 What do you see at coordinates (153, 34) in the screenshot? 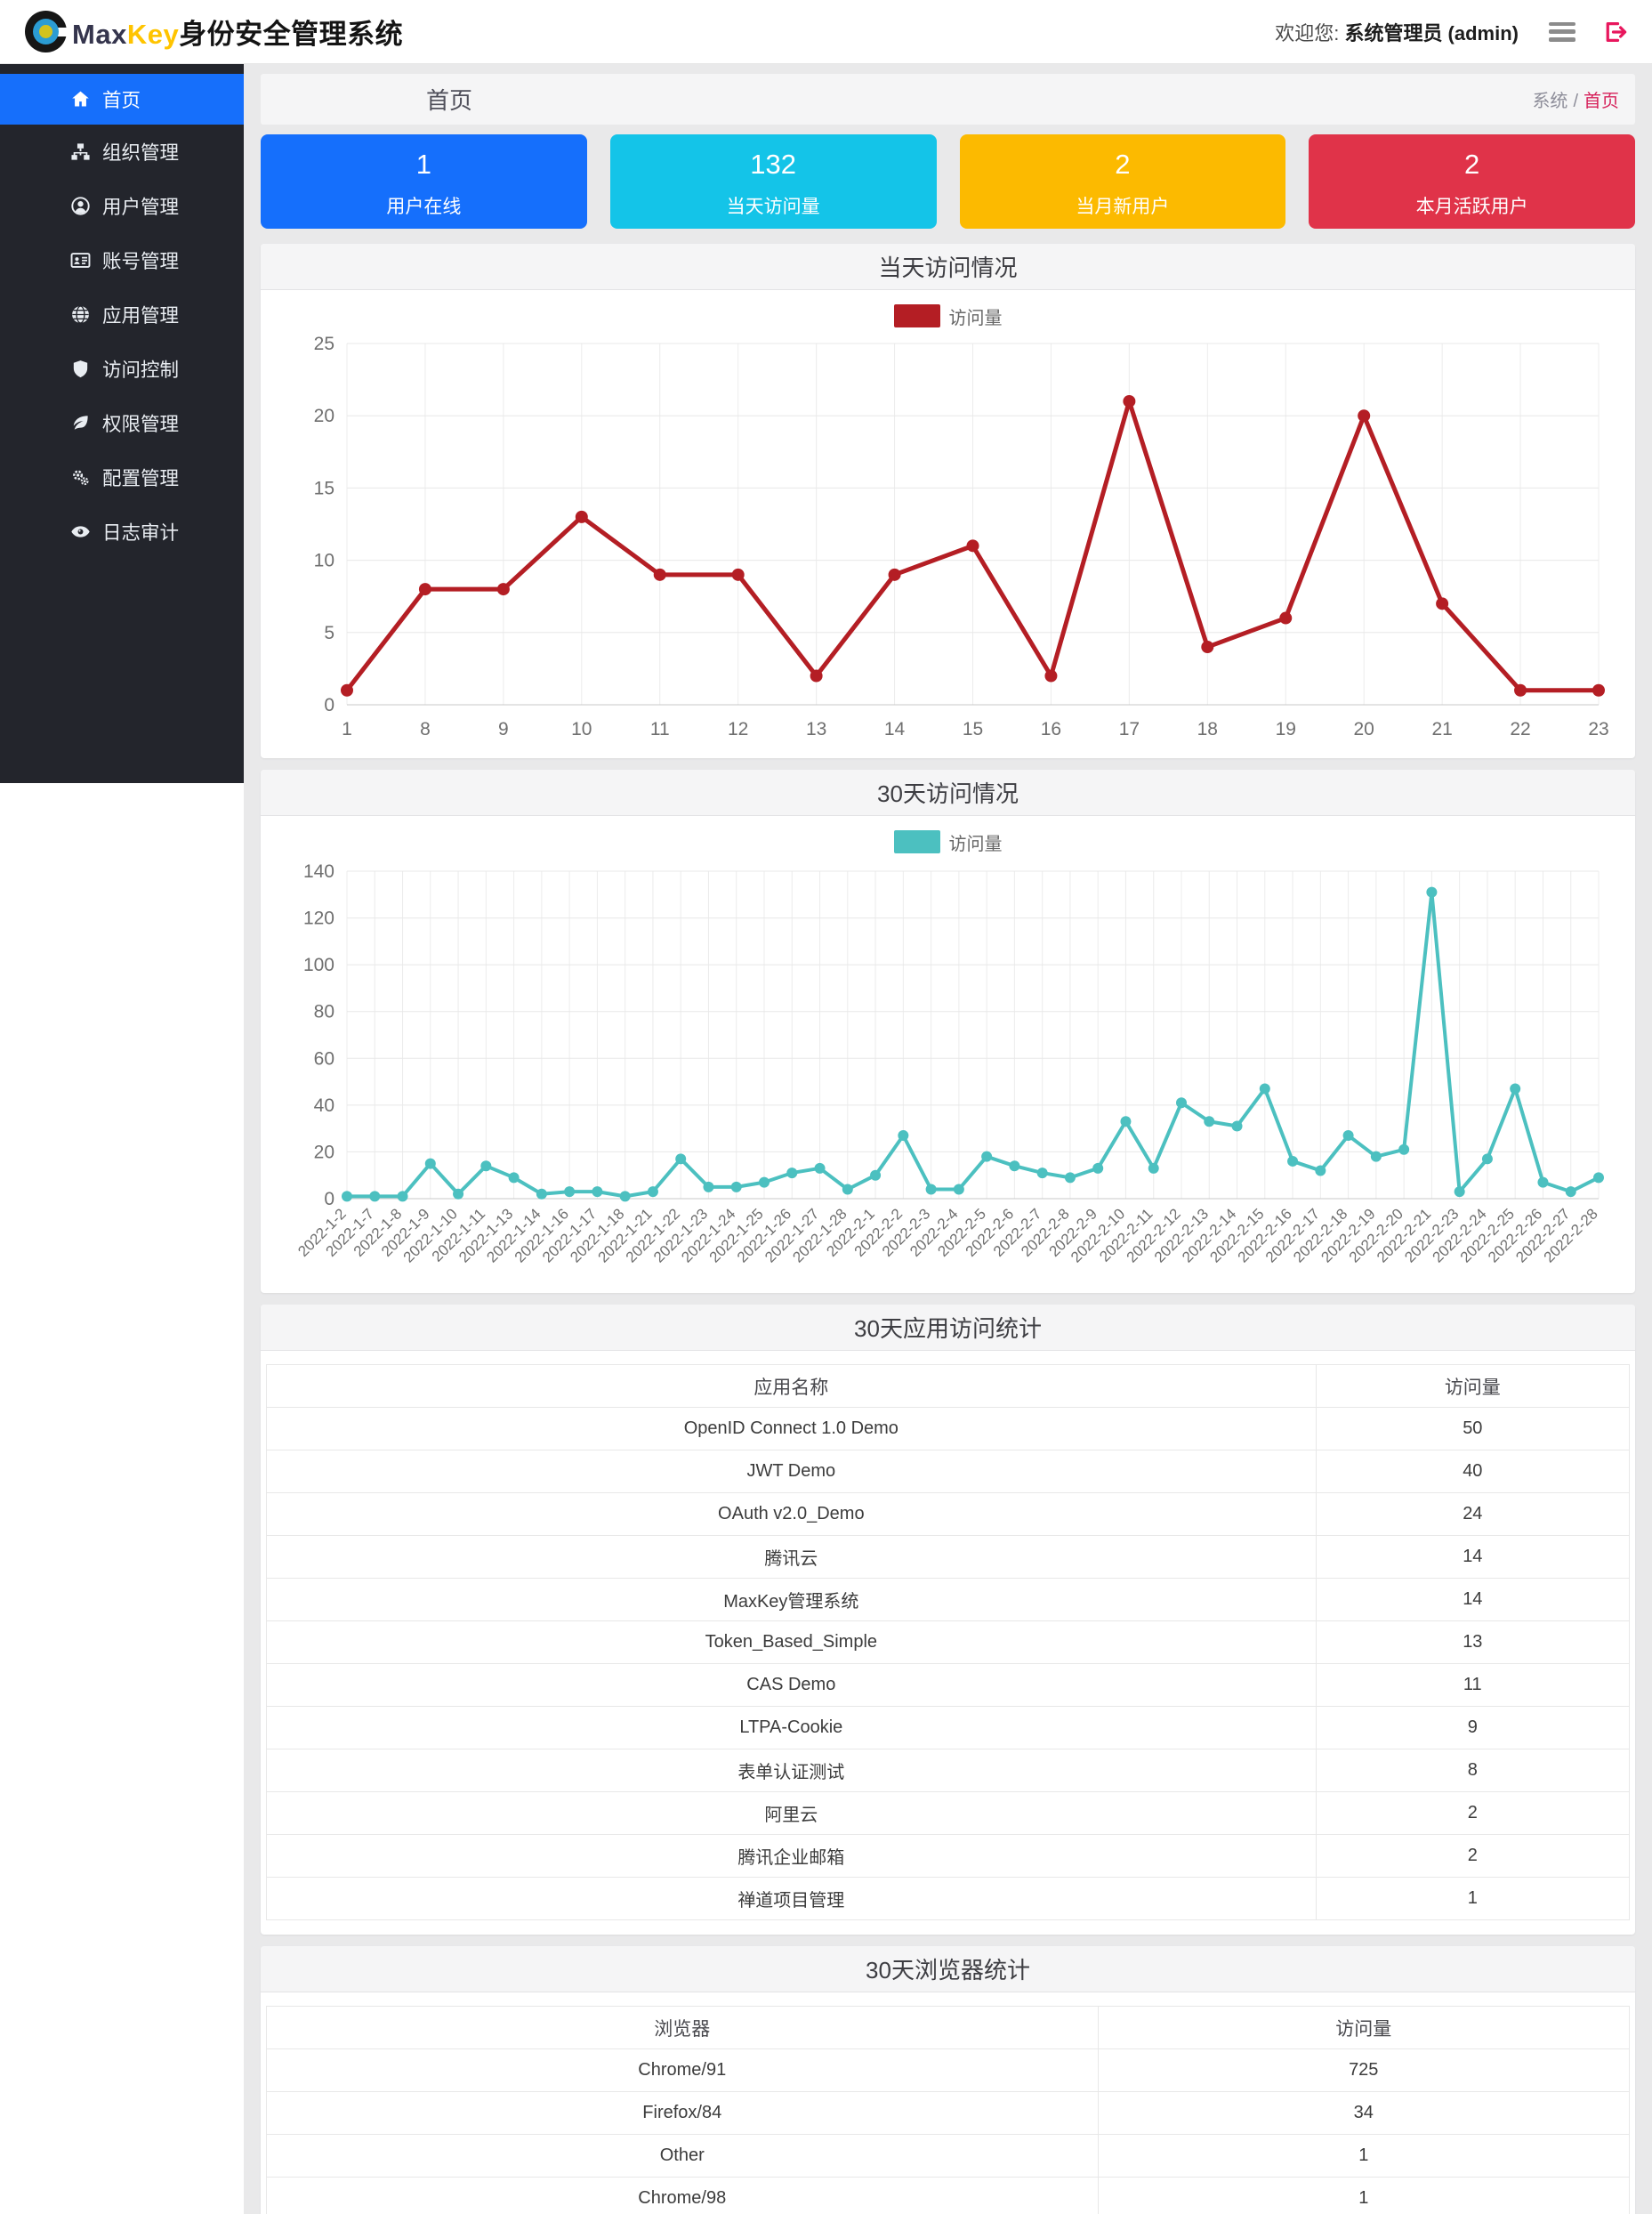
I see `brand-key: Key` at bounding box center [153, 34].